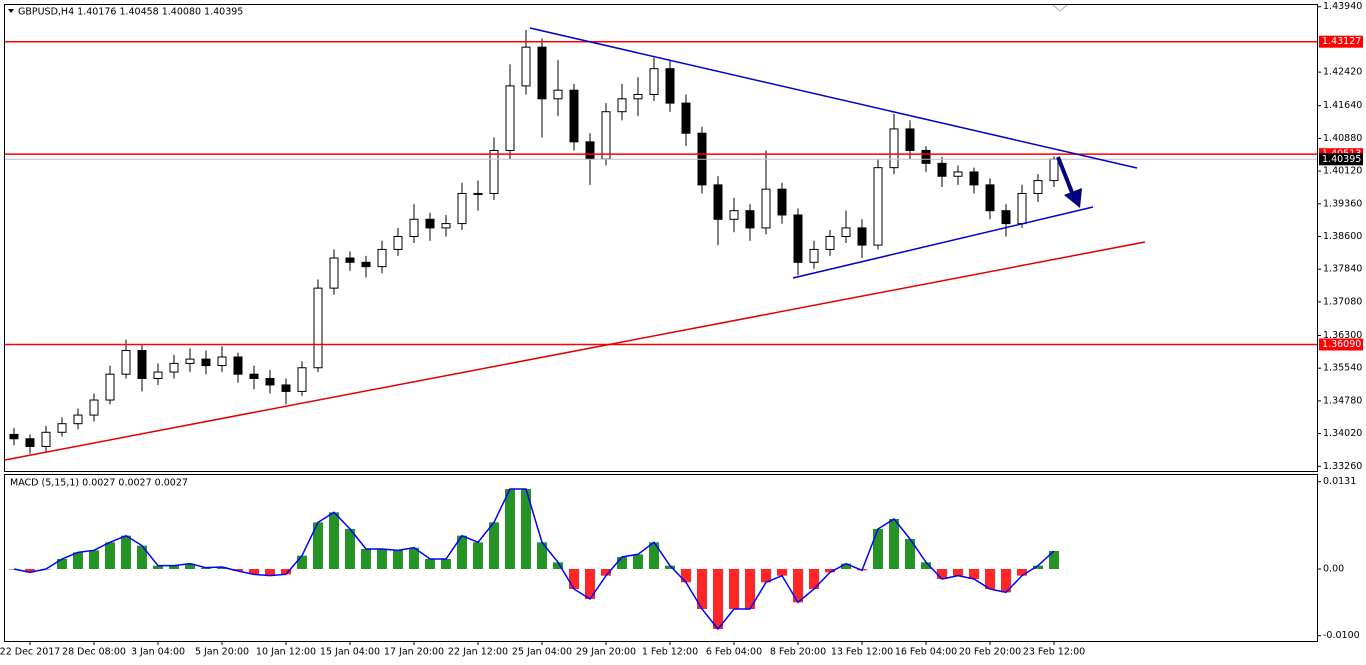 The width and height of the screenshot is (1366, 665). I want to click on x-tick-label: 28 Dec 08:00, so click(94, 652).